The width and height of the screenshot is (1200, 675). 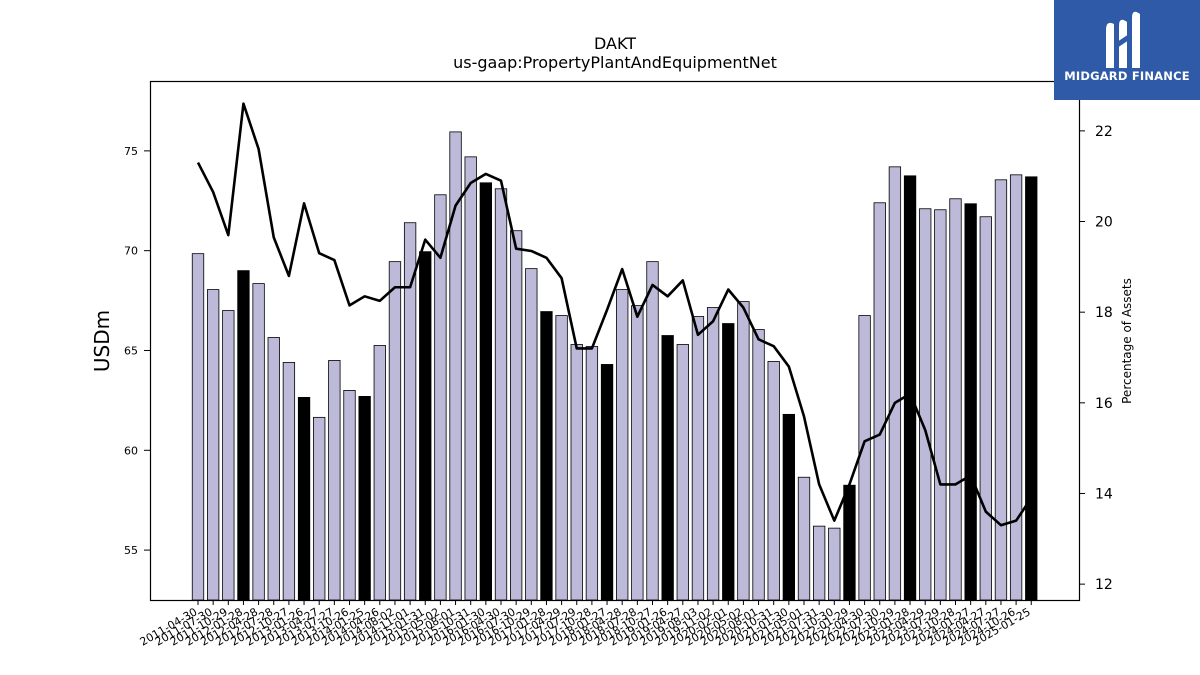 What do you see at coordinates (1096, 358) in the screenshot?
I see `right-axis: 12 14 16 18 20 22` at bounding box center [1096, 358].